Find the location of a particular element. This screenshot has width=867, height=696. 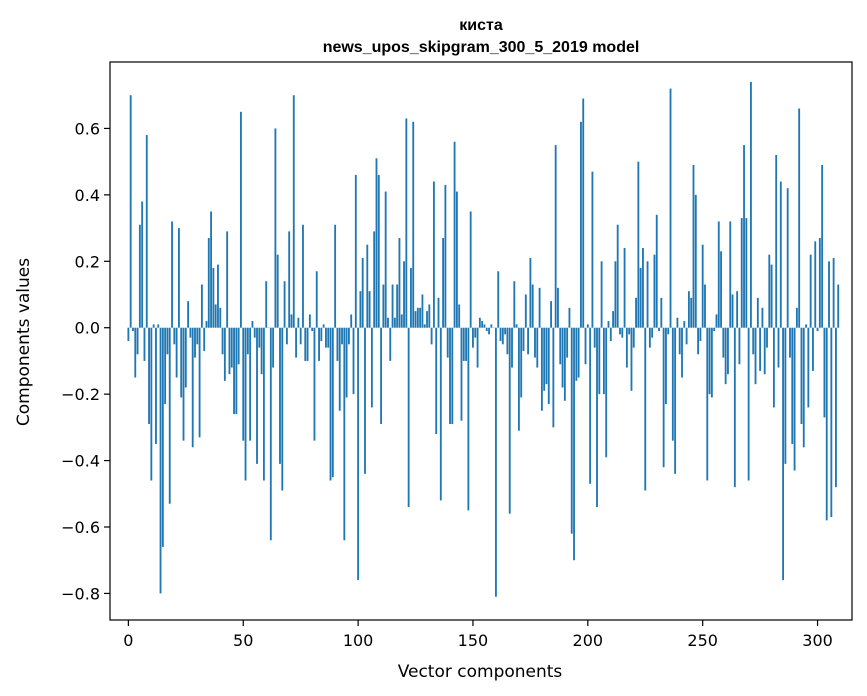

y-tick-label: −0.4 is located at coordinates (80, 461).